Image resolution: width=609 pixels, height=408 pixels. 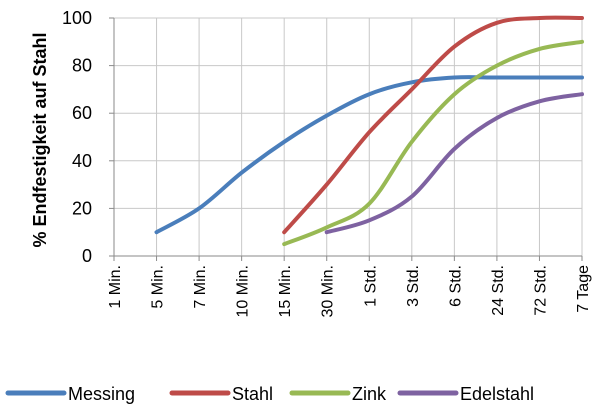 I want to click on y-tick-labels: 0 20 40 60 80 100, so click(x=77, y=137).